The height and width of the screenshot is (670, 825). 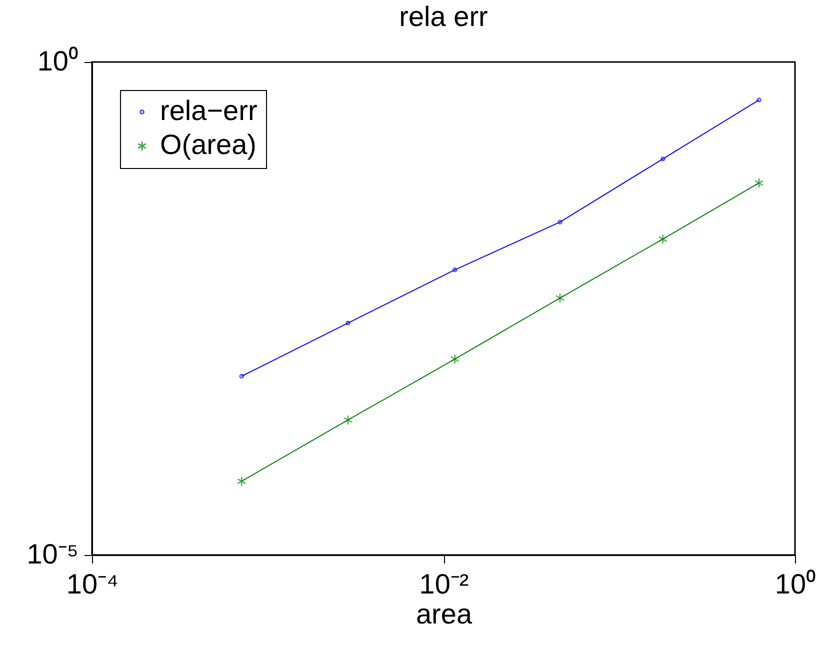 What do you see at coordinates (209, 110) in the screenshot?
I see `legend-label: rela−err` at bounding box center [209, 110].